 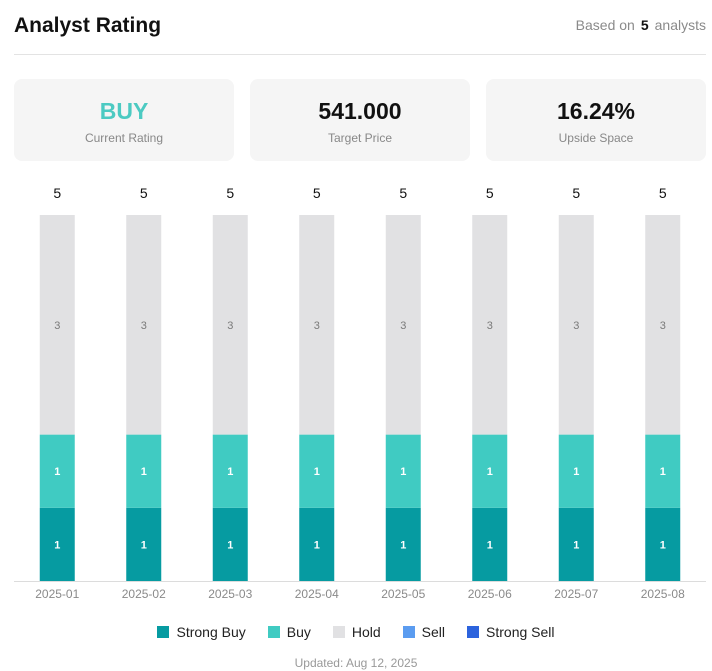 I want to click on target-price-card: 541.000 Target Price, so click(x=360, y=120).